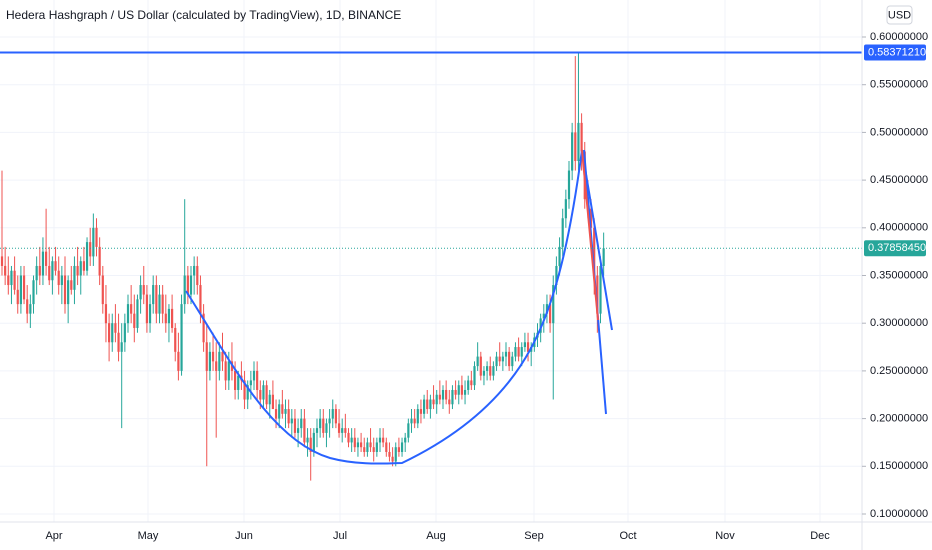 The width and height of the screenshot is (932, 550). I want to click on y-tick-label: 0.30000000, so click(899, 323).